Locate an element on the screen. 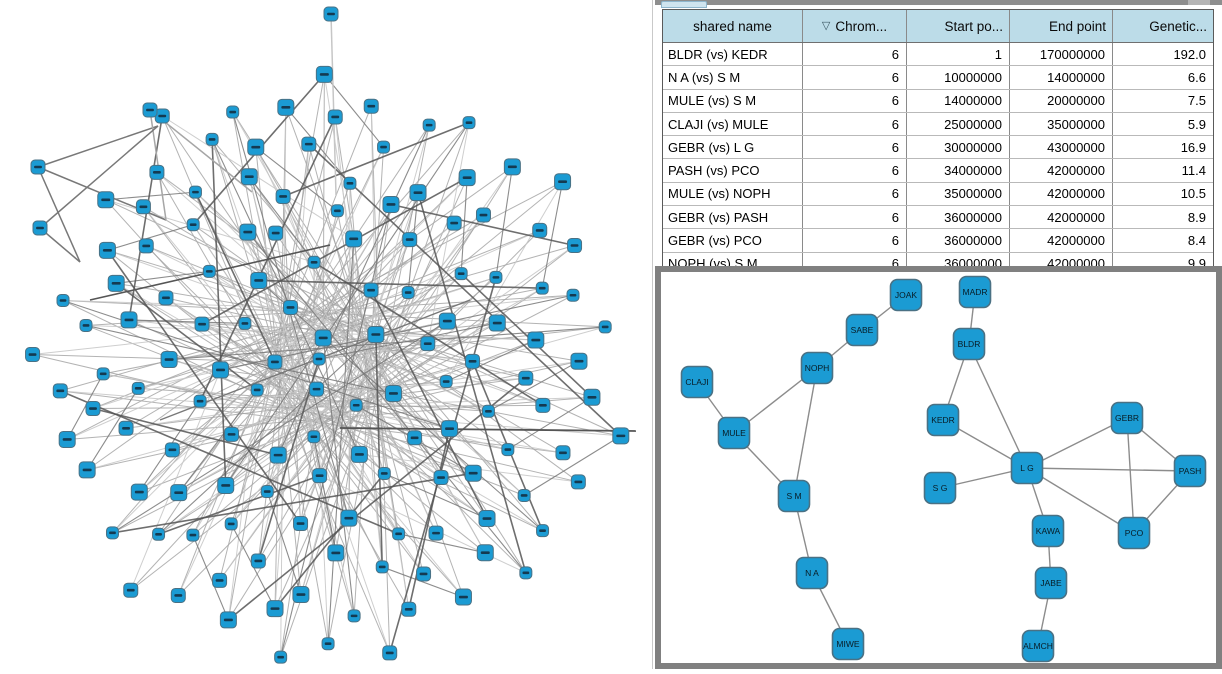  table-cell: 20000000 is located at coordinates (1061, 101).